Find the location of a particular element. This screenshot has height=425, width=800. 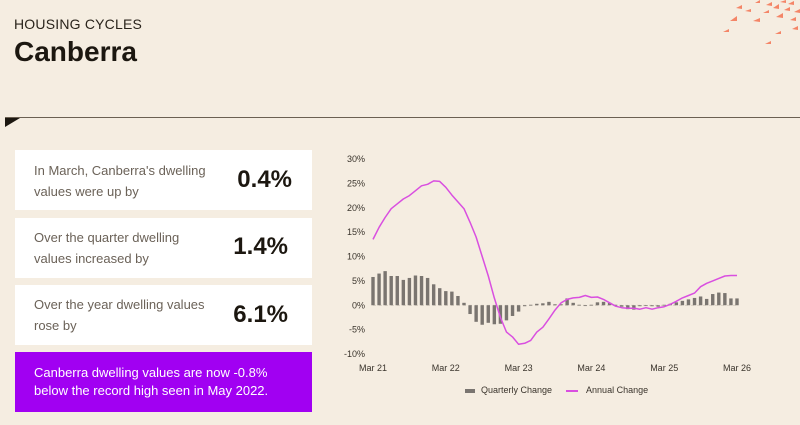

y-tick-label: 20% is located at coordinates (356, 208).